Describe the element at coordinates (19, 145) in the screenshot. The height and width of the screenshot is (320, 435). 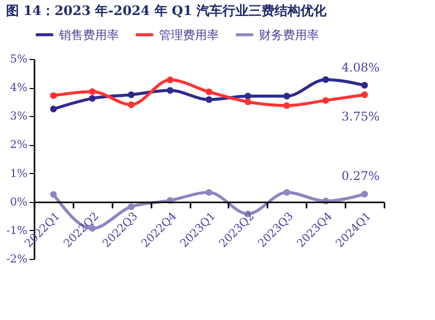
I see `y-tick-label: 2%` at that location.